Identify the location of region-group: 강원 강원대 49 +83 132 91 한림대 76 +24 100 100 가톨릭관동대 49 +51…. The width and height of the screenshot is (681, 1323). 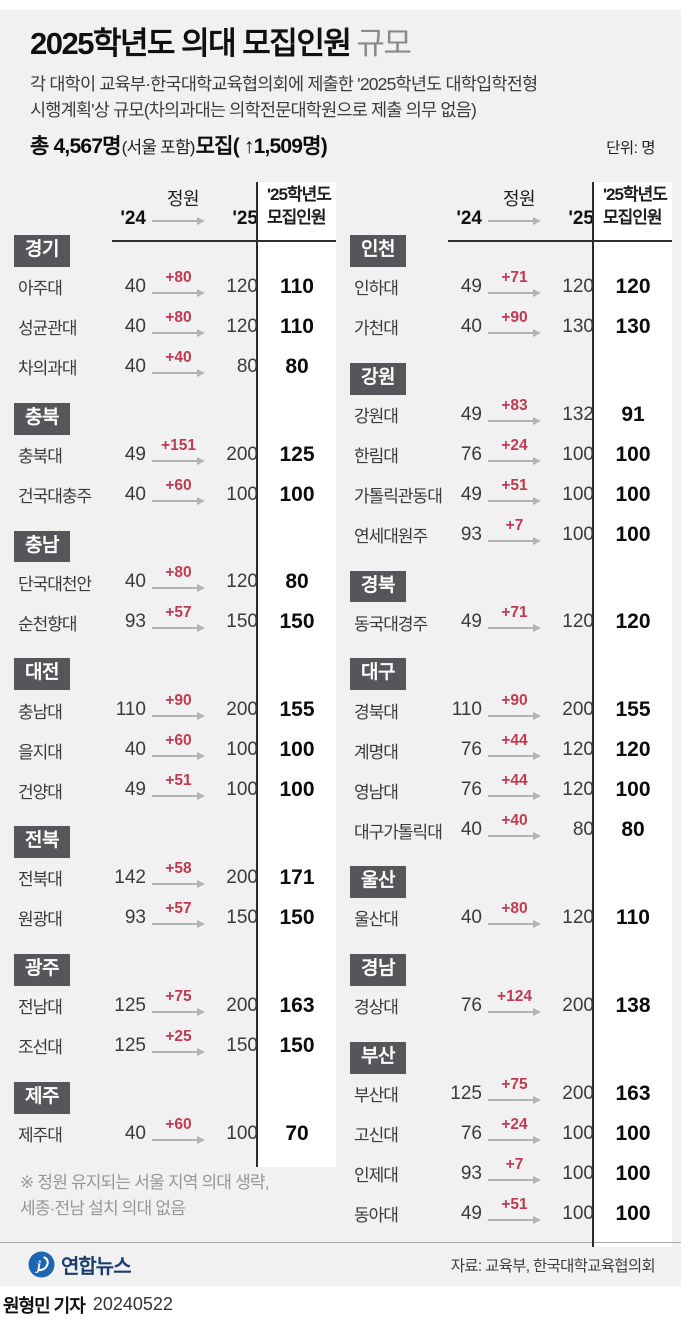
(510, 451).